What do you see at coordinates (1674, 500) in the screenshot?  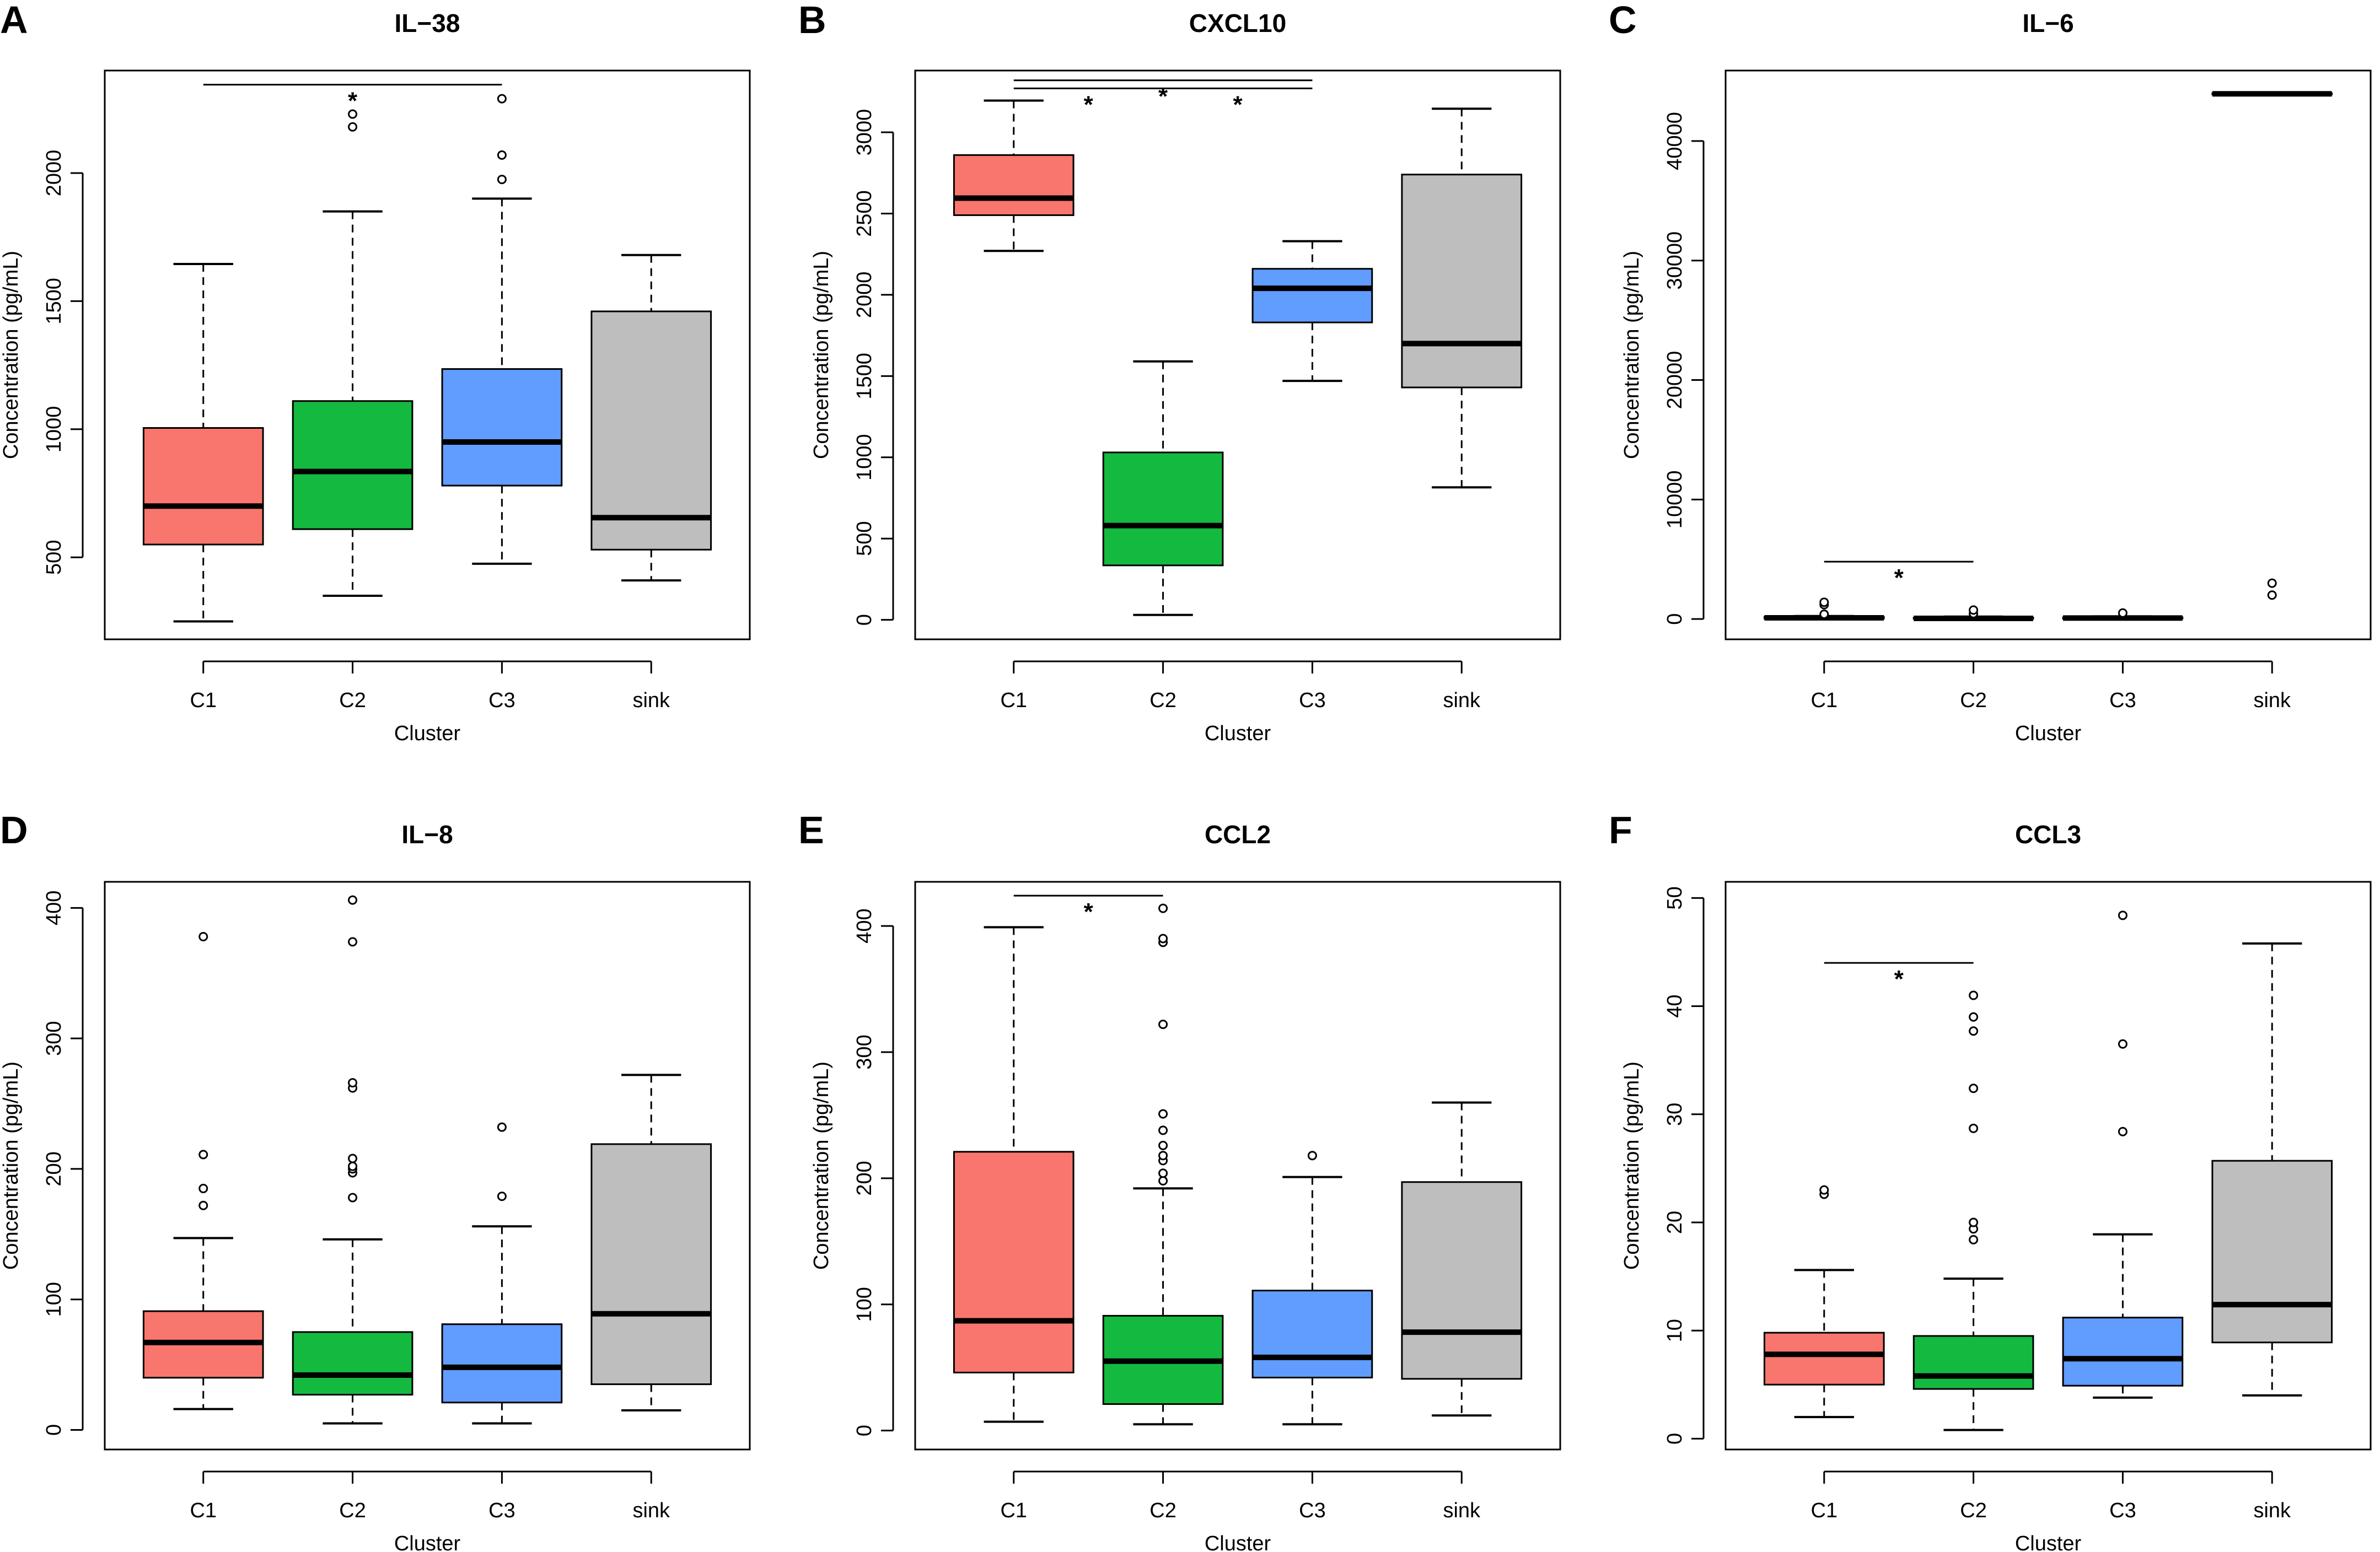 I see `y-tick-label: 10000` at bounding box center [1674, 500].